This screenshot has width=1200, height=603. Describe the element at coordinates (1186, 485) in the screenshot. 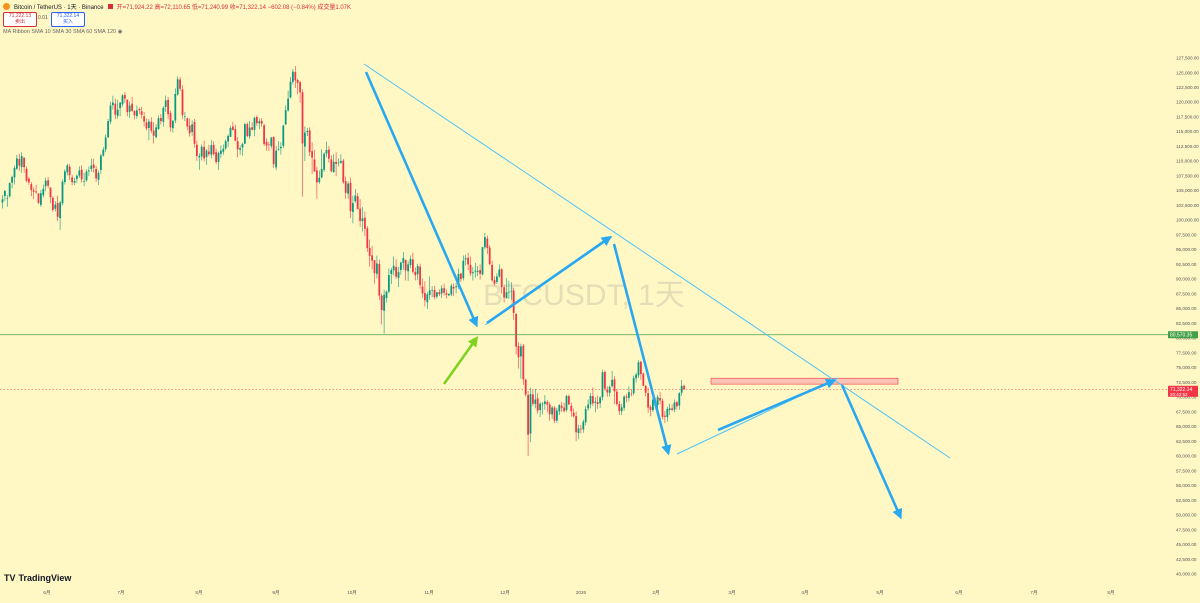

I see `y-tick-label: 55,000.00` at that location.